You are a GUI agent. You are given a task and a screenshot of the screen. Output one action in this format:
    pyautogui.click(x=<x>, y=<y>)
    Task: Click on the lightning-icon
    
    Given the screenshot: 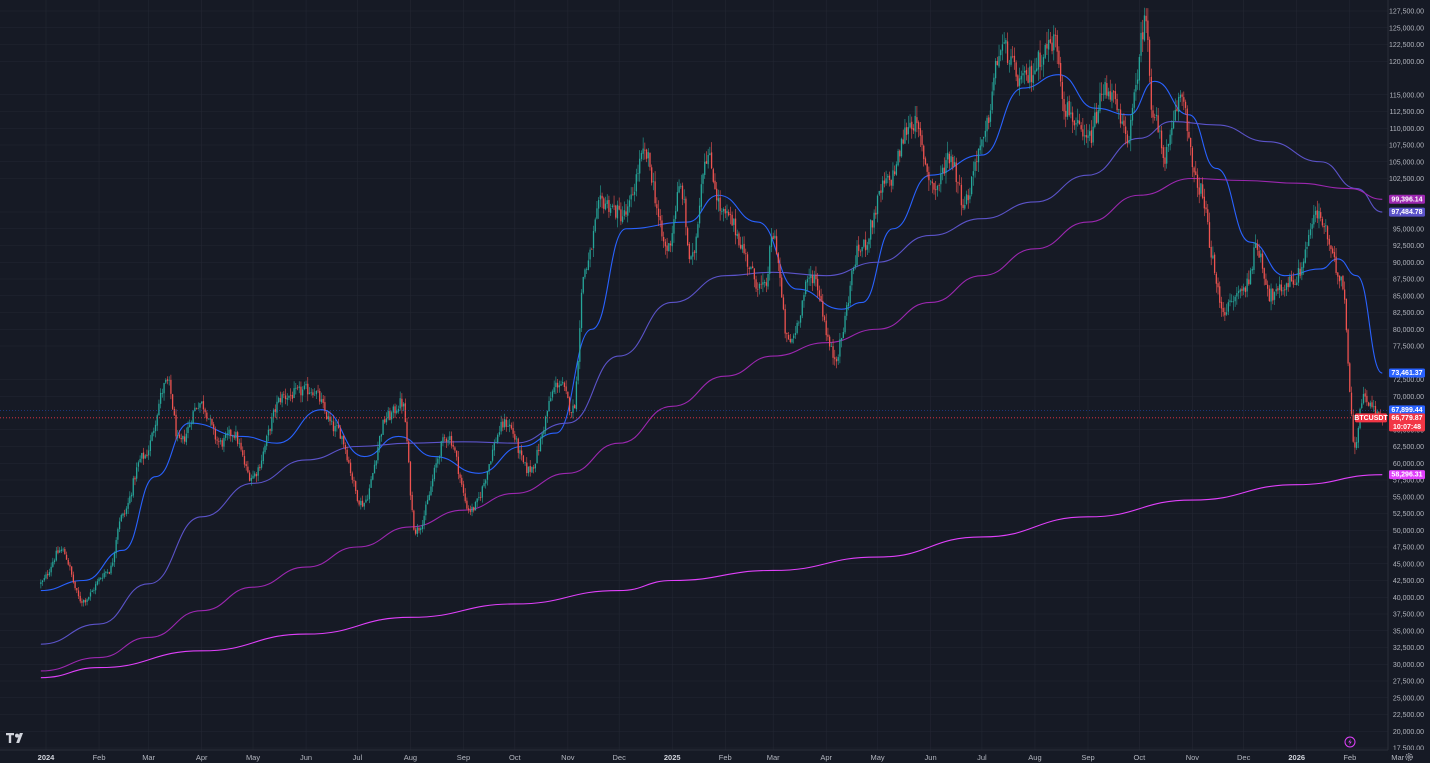 What is the action you would take?
    pyautogui.click(x=1350, y=742)
    